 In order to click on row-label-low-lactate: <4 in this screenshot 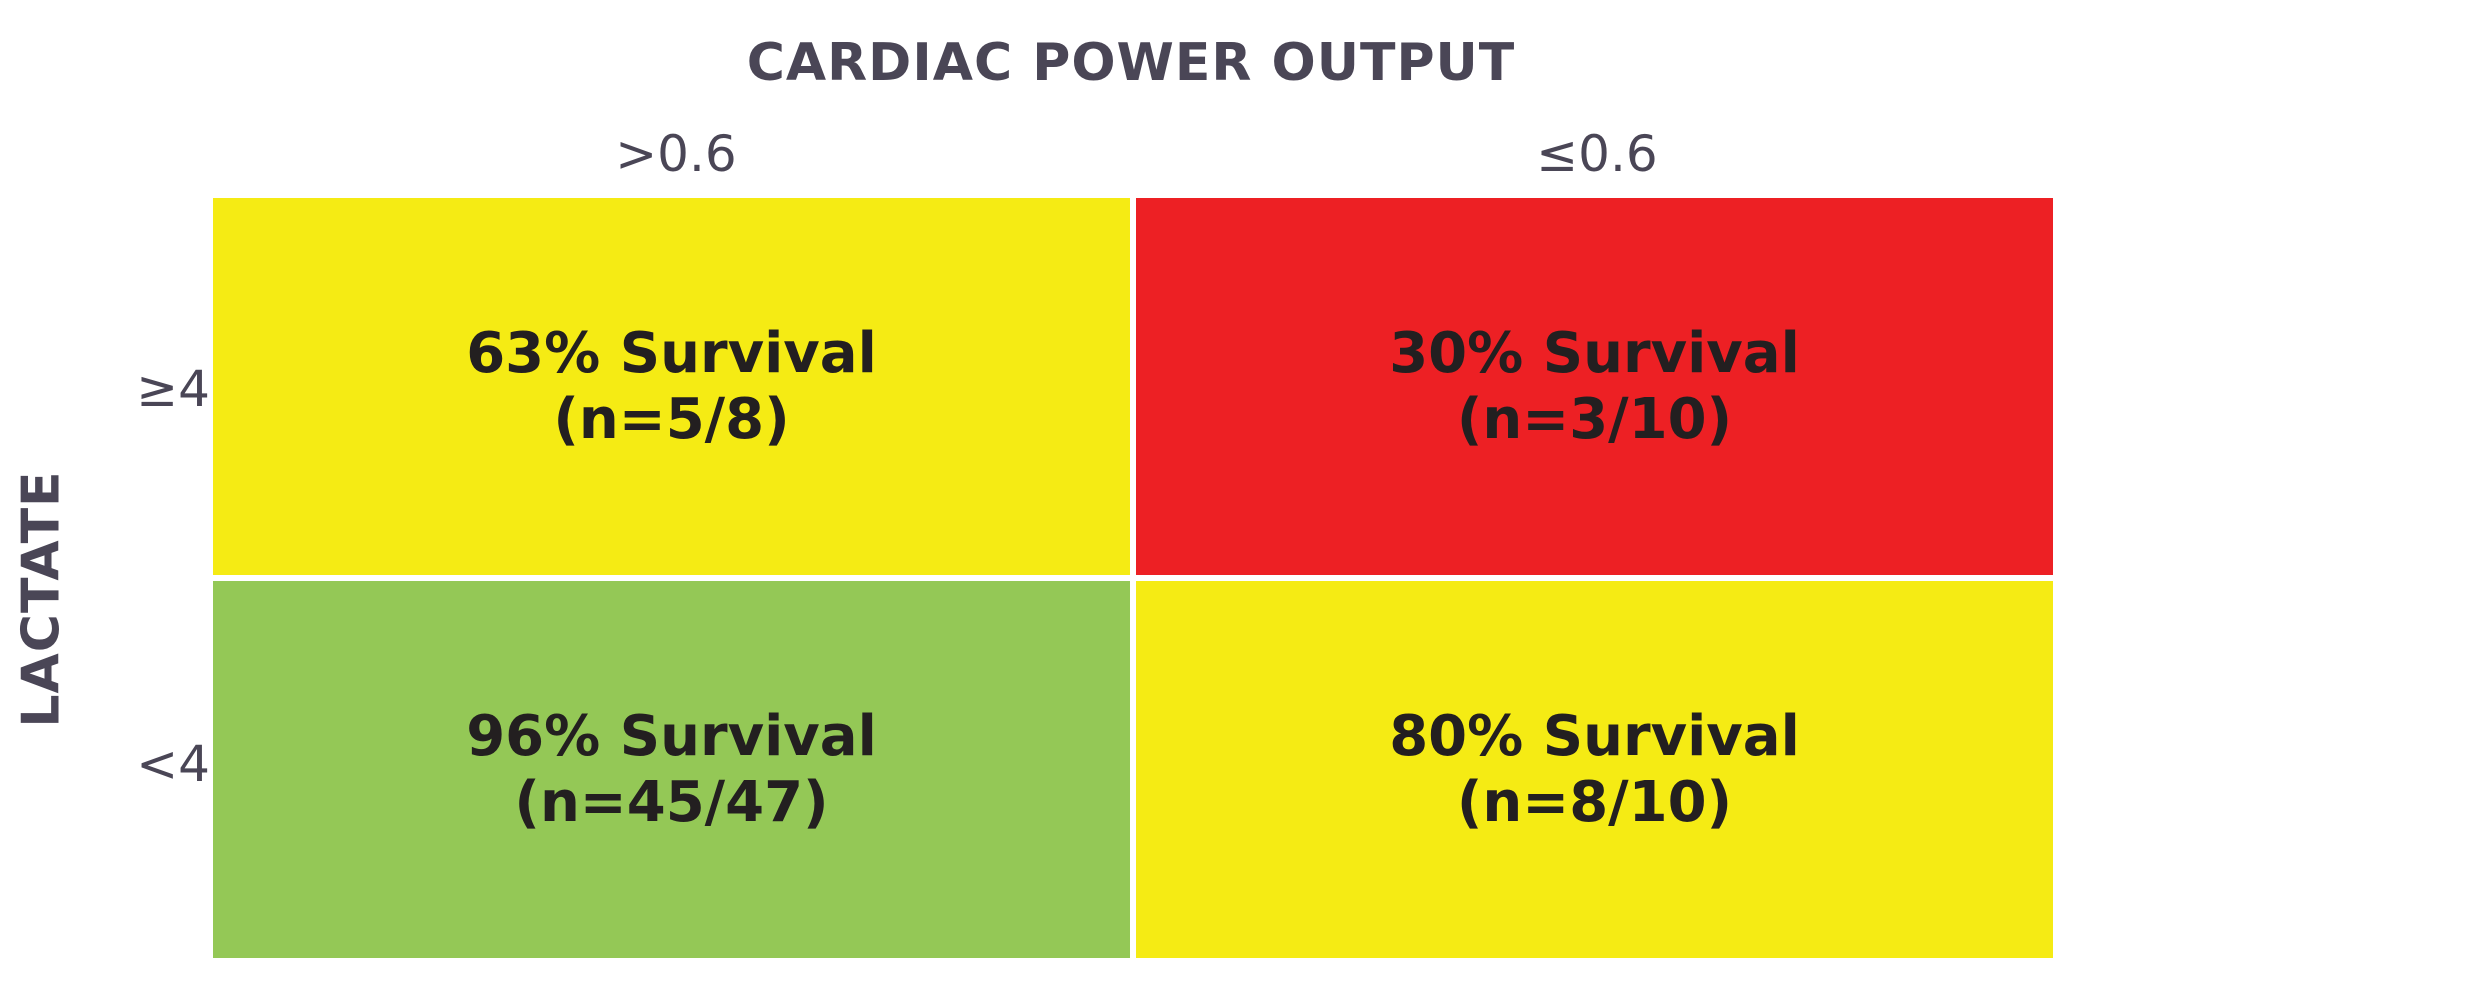, I will do `click(173, 764)`.